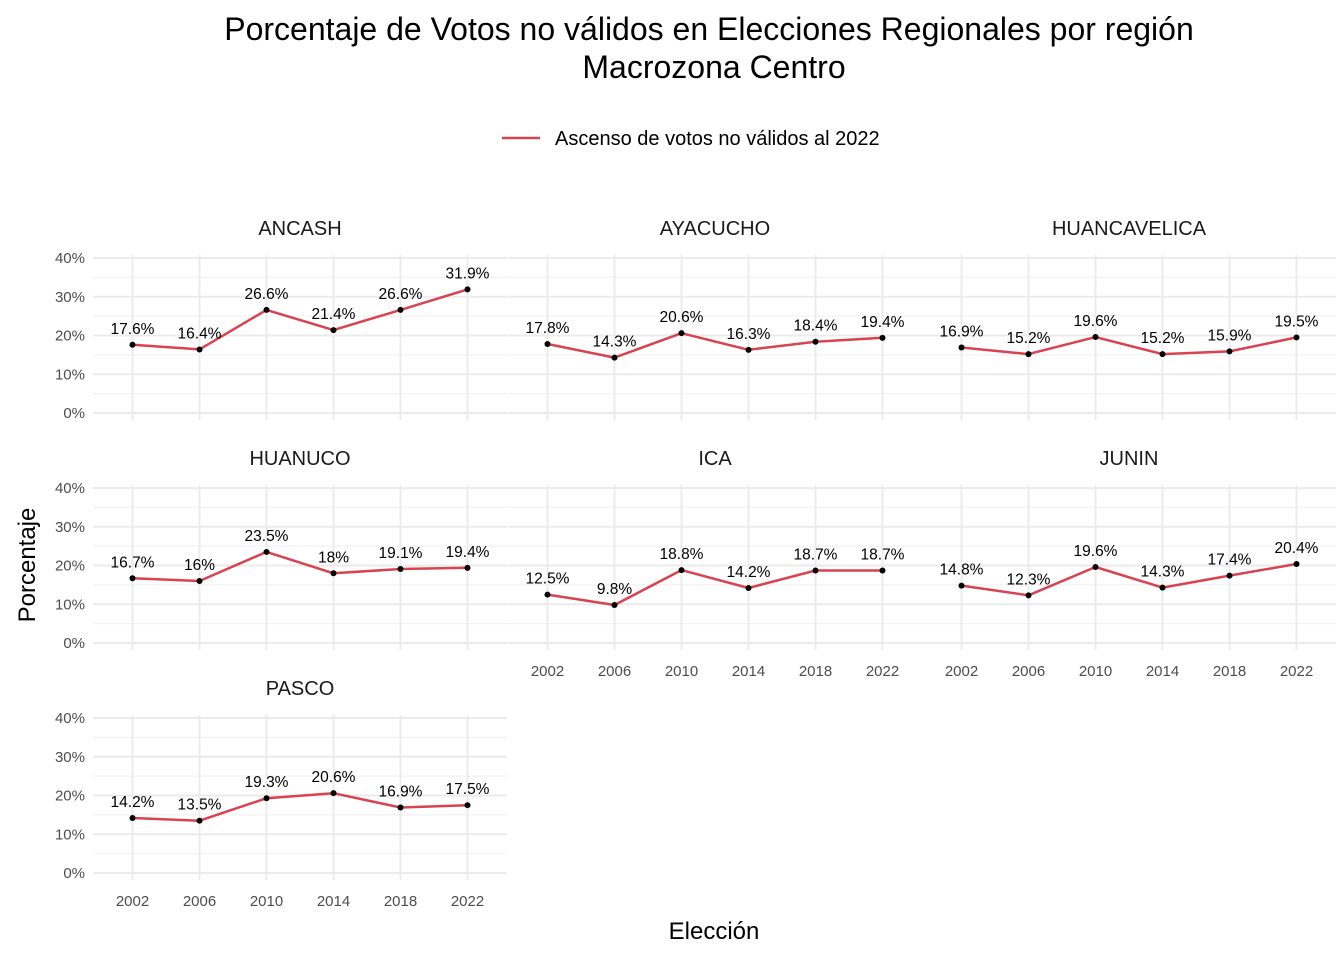 Image resolution: width=1344 pixels, height=960 pixels. Describe the element at coordinates (715, 319) in the screenshot. I see `facet-panel-ayacucho: AYACUCHO 17.8% 14.3% 20.6% 16.3% 18.4% 19.4%` at that location.